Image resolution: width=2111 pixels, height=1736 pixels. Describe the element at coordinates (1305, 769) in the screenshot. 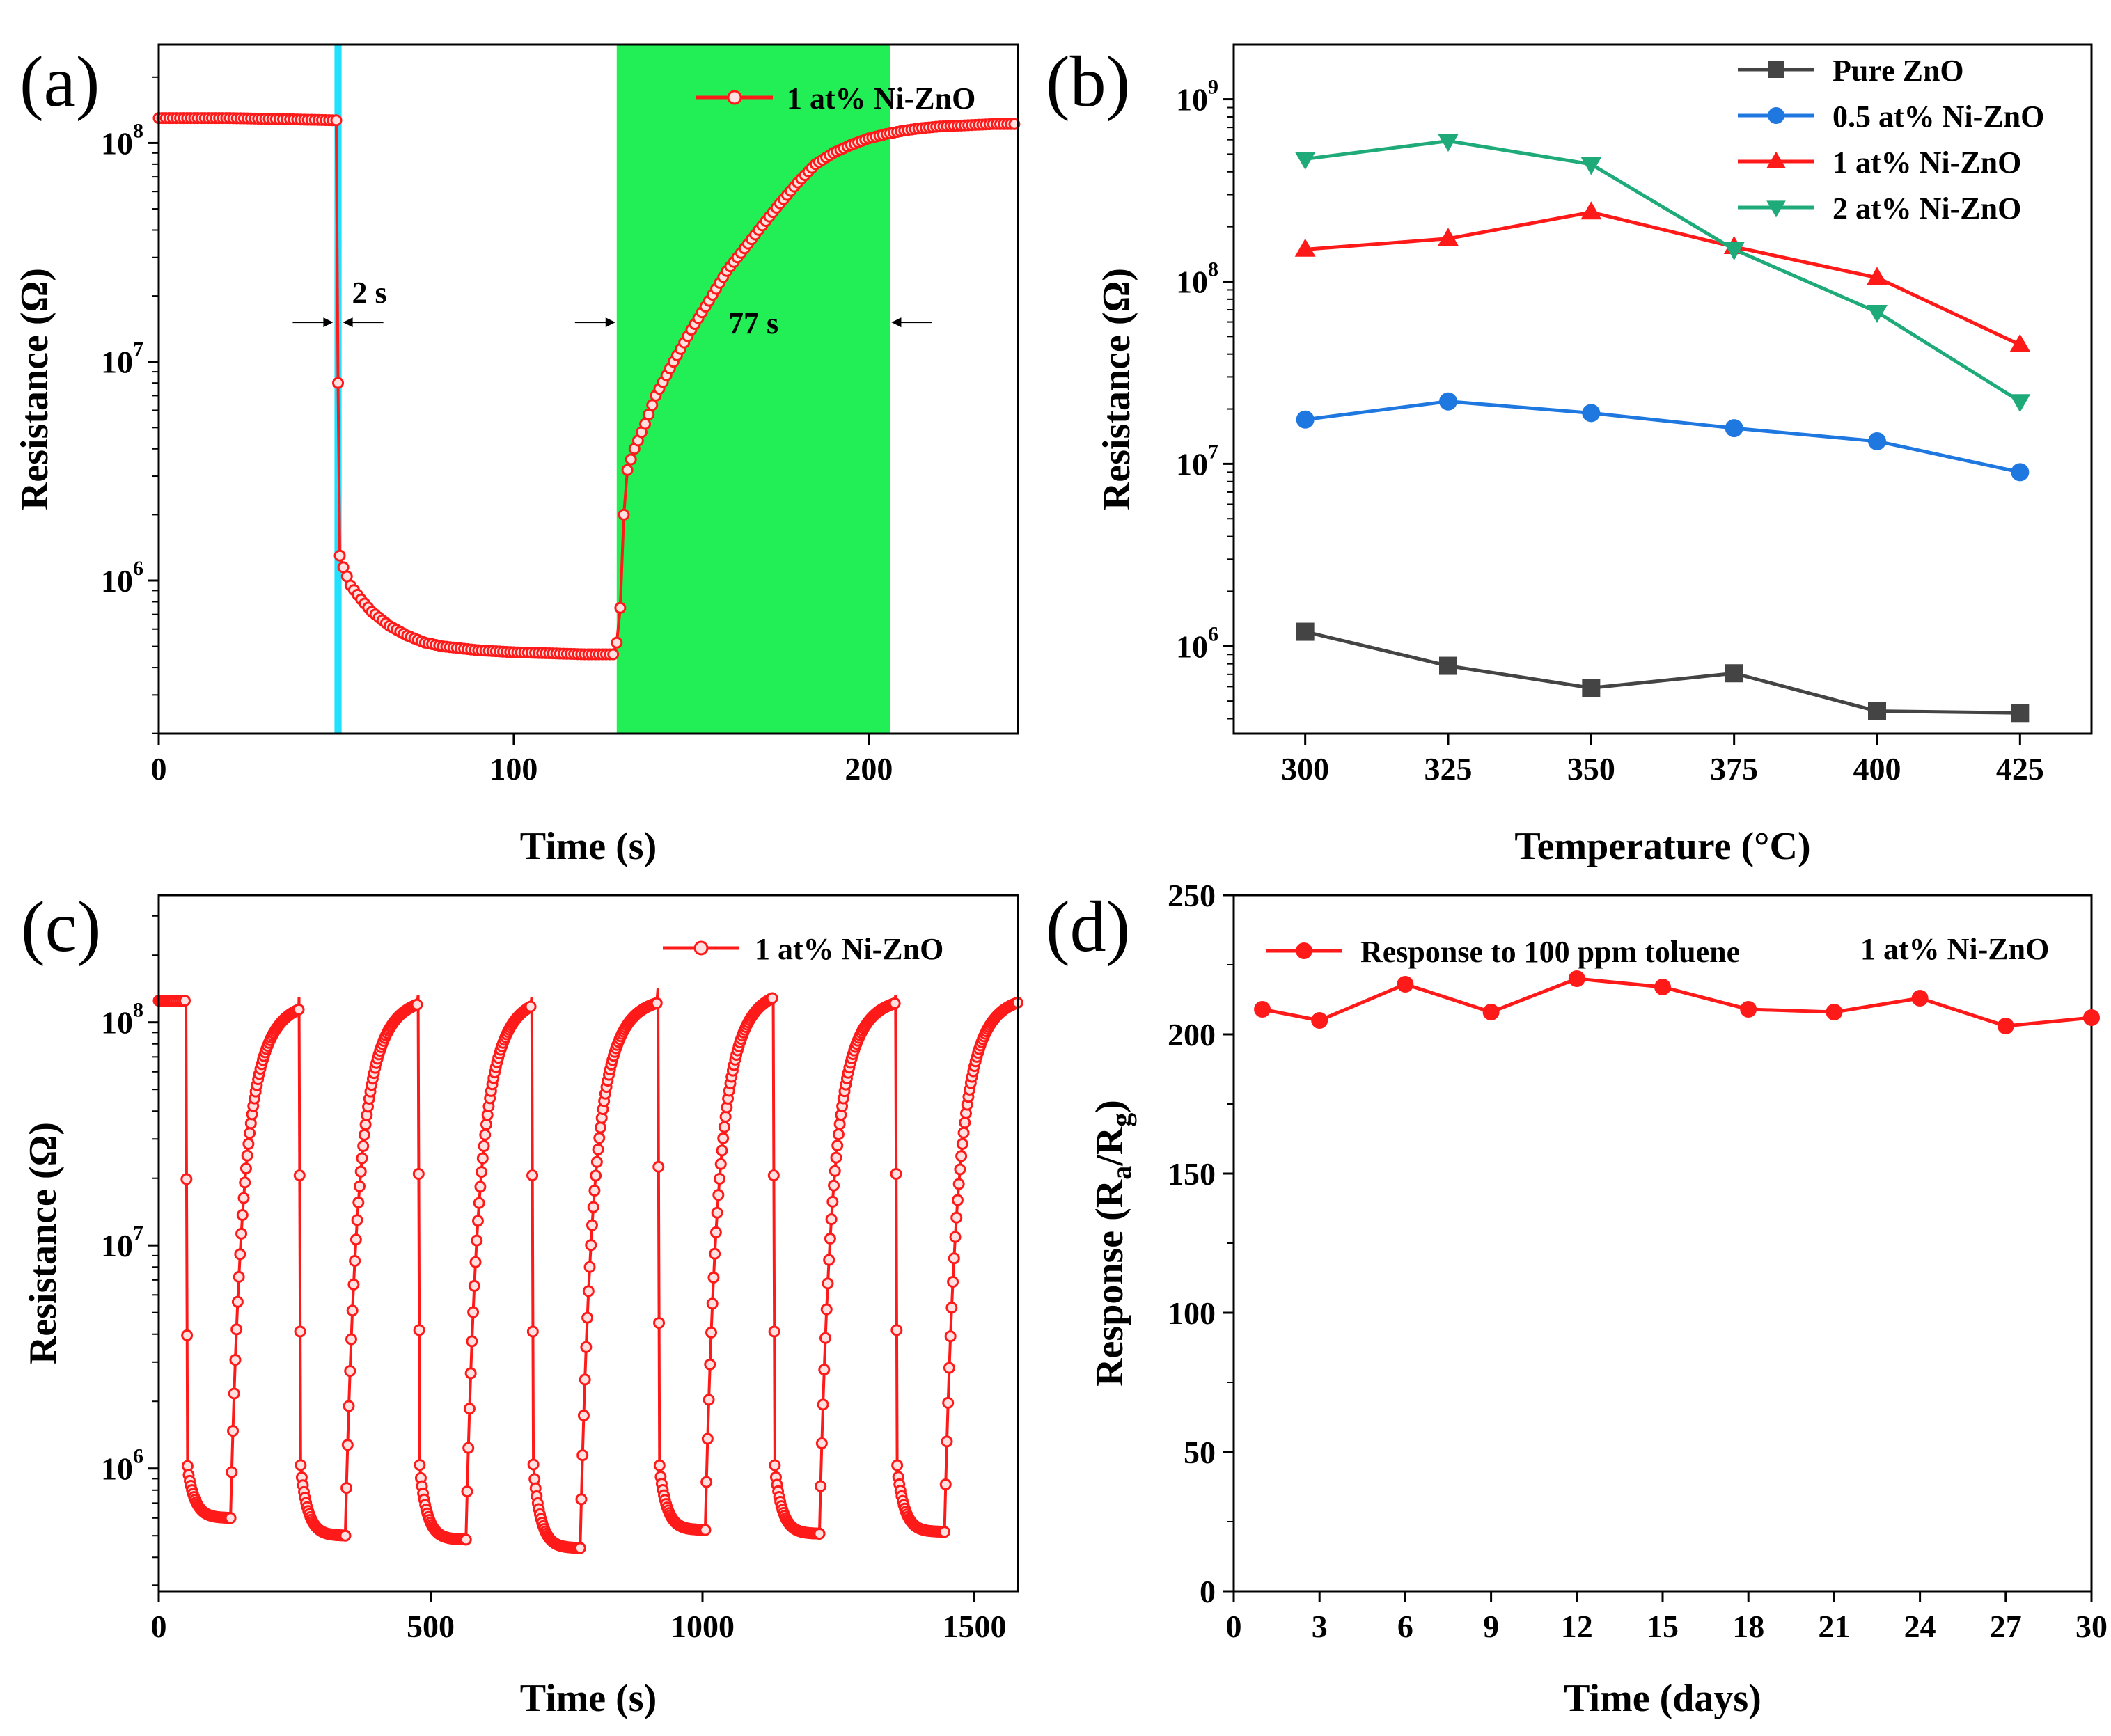

I see `x-tick-label: 300` at that location.